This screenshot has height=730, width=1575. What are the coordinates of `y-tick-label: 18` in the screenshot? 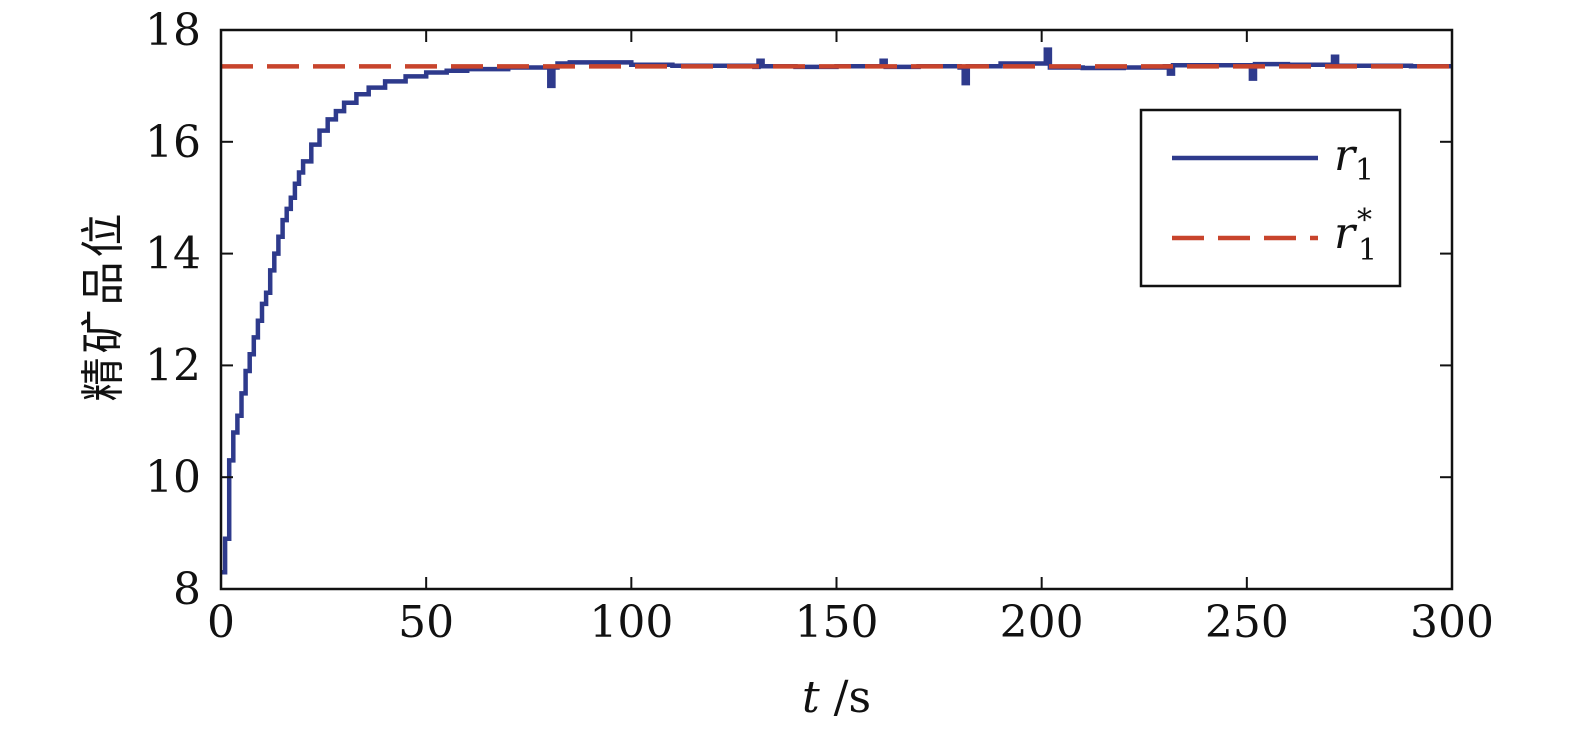 It's located at (173, 30).